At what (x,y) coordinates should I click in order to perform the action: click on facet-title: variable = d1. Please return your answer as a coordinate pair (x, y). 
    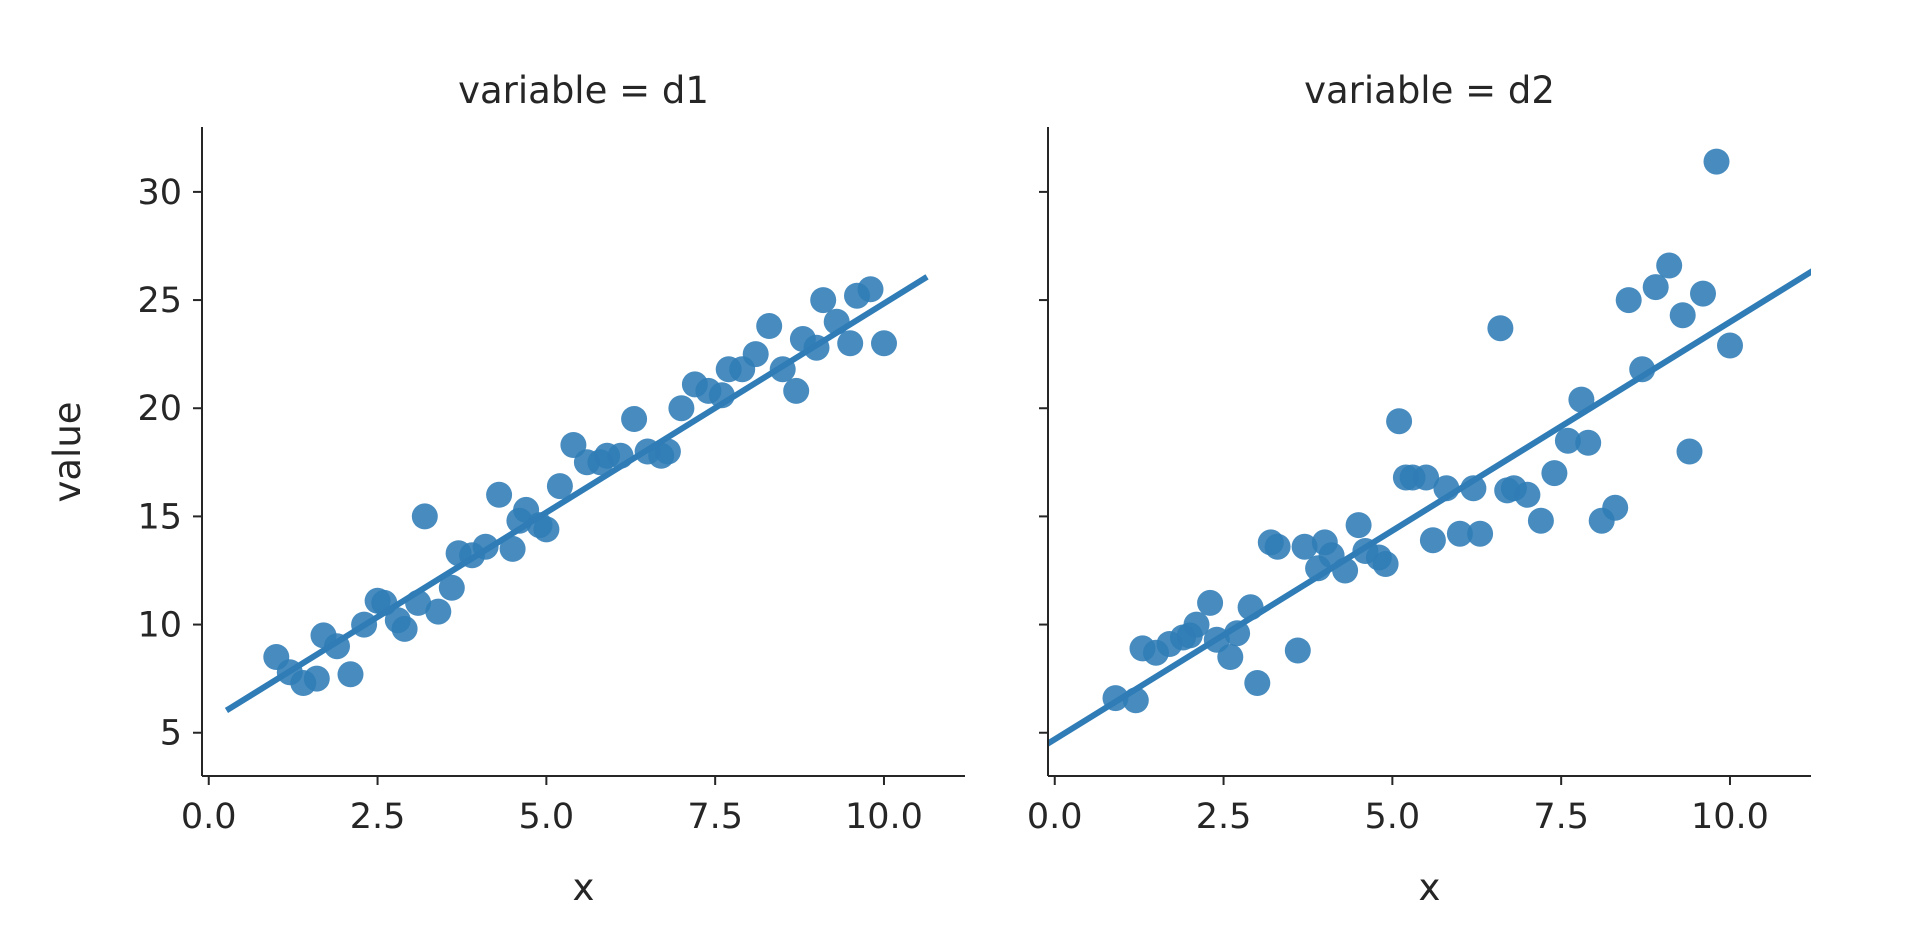
    Looking at the image, I should click on (583, 90).